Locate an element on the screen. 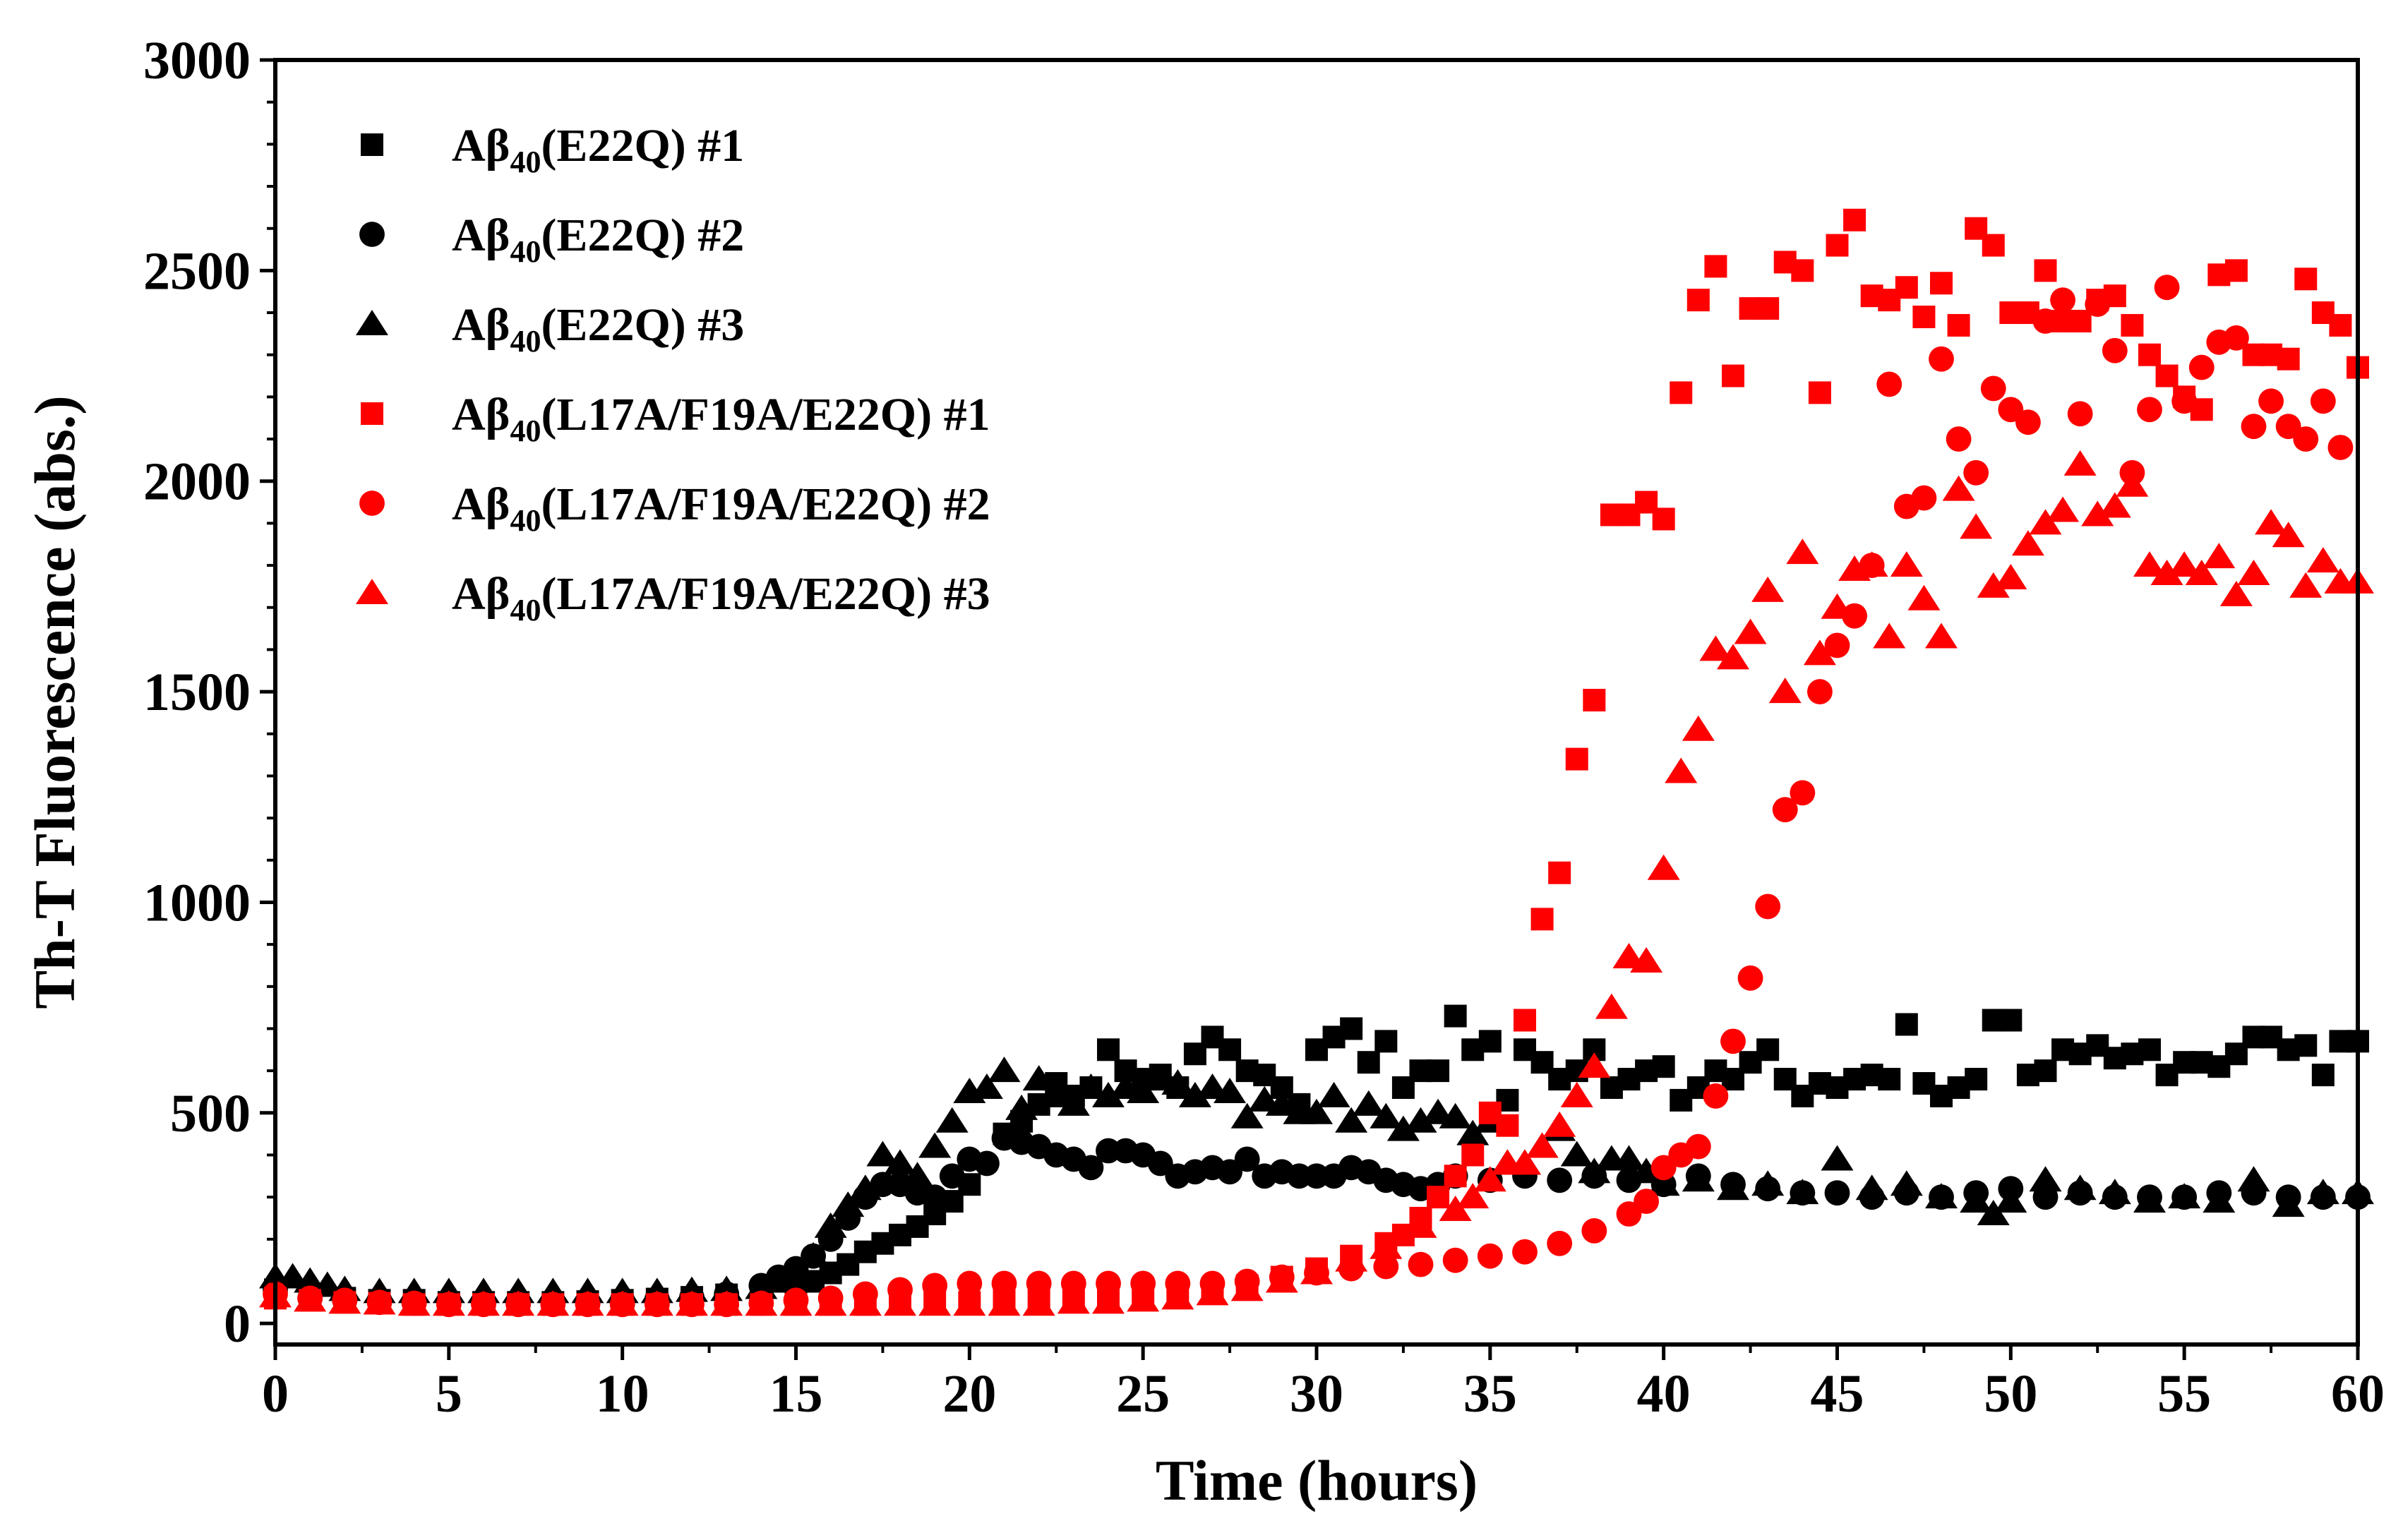 This screenshot has width=2403, height=1540. x-tick-label: 15 is located at coordinates (796, 1394).